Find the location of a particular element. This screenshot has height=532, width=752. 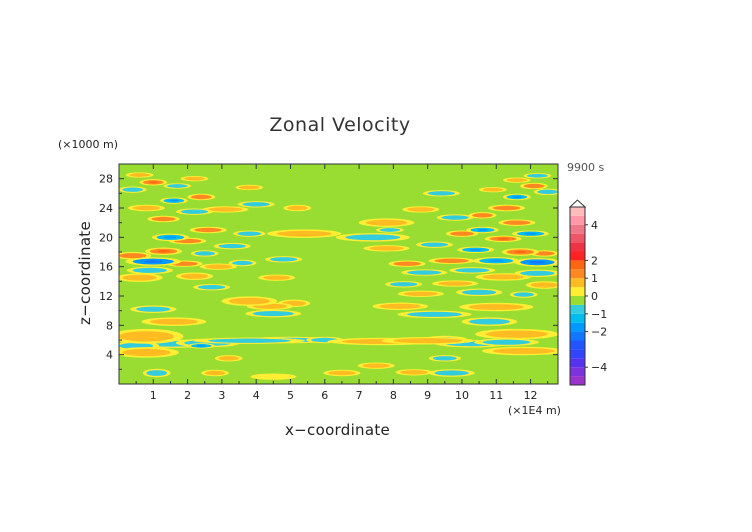

y-tick-label: 24 is located at coordinates (106, 208).